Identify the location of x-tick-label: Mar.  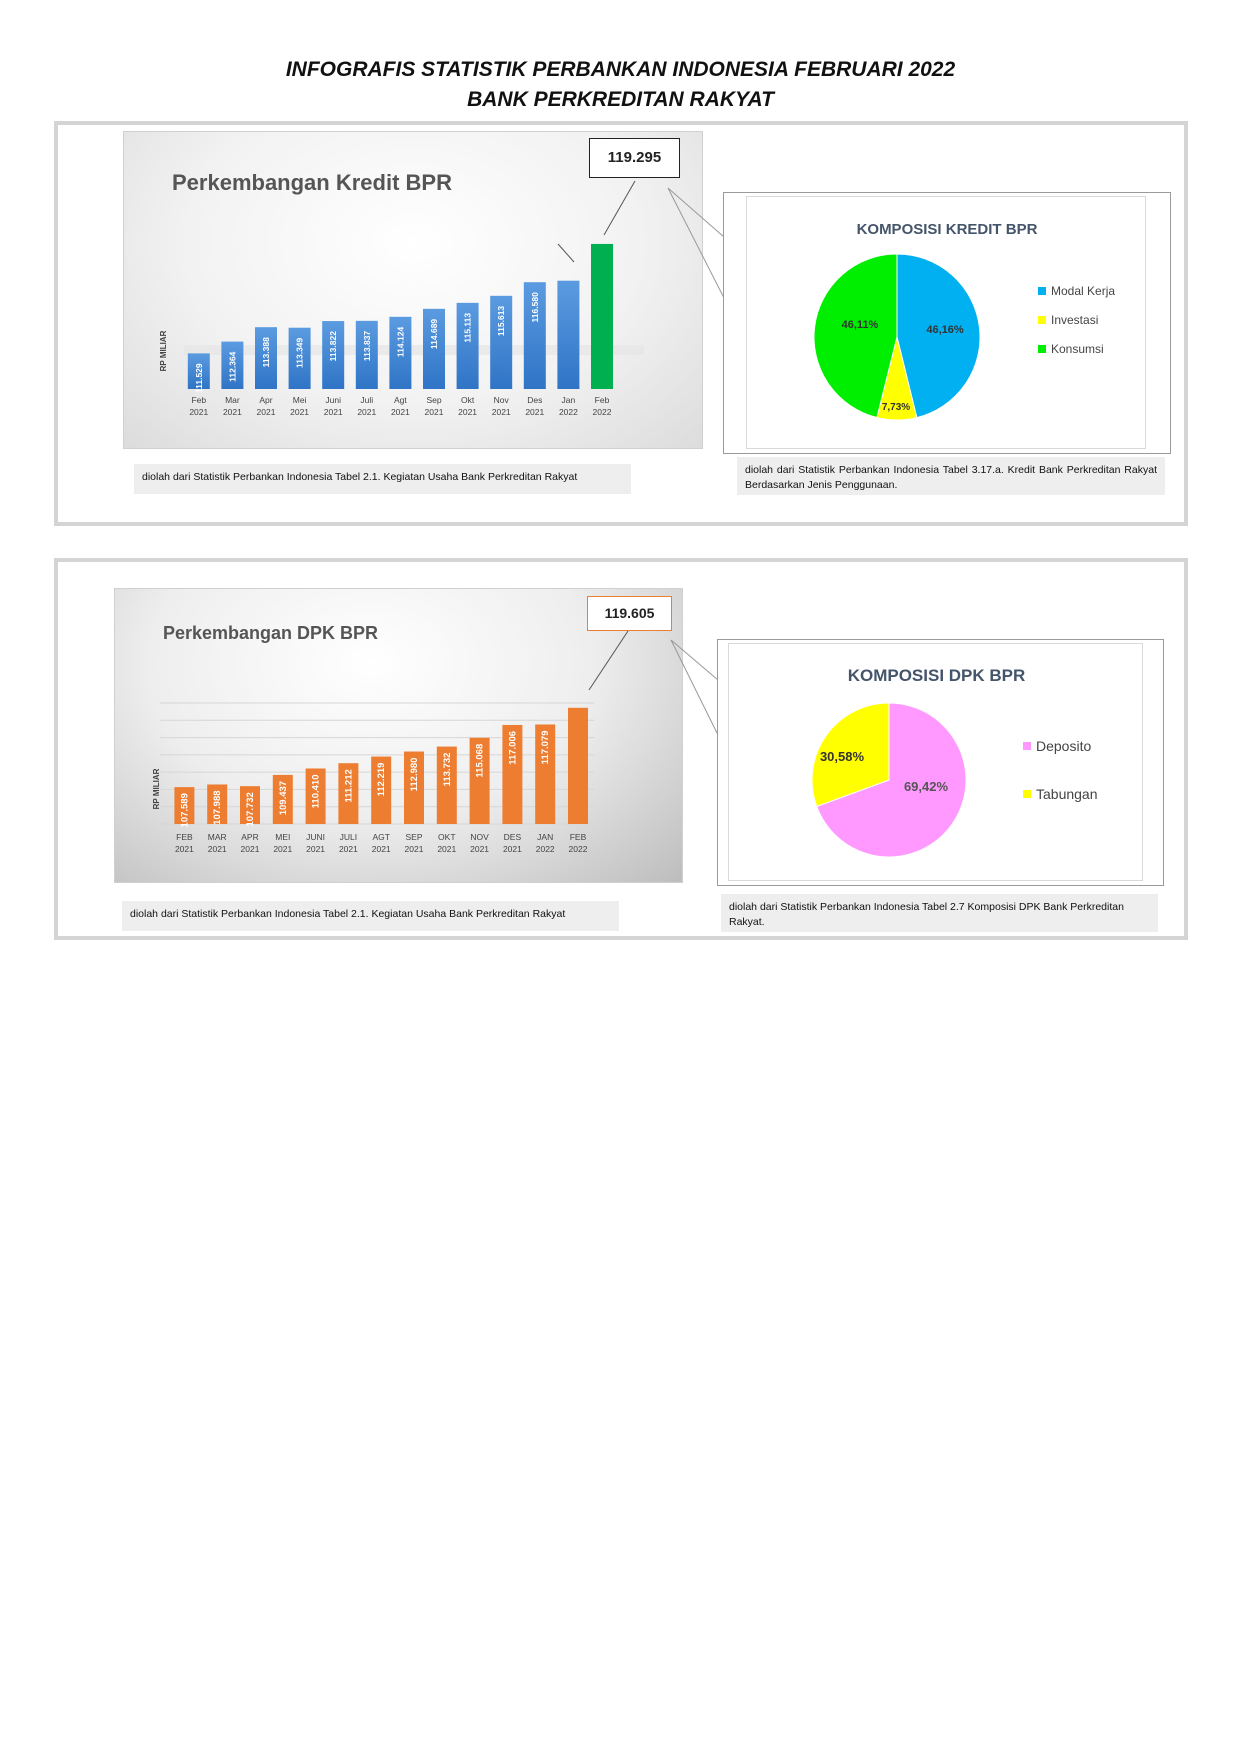
(232, 400).